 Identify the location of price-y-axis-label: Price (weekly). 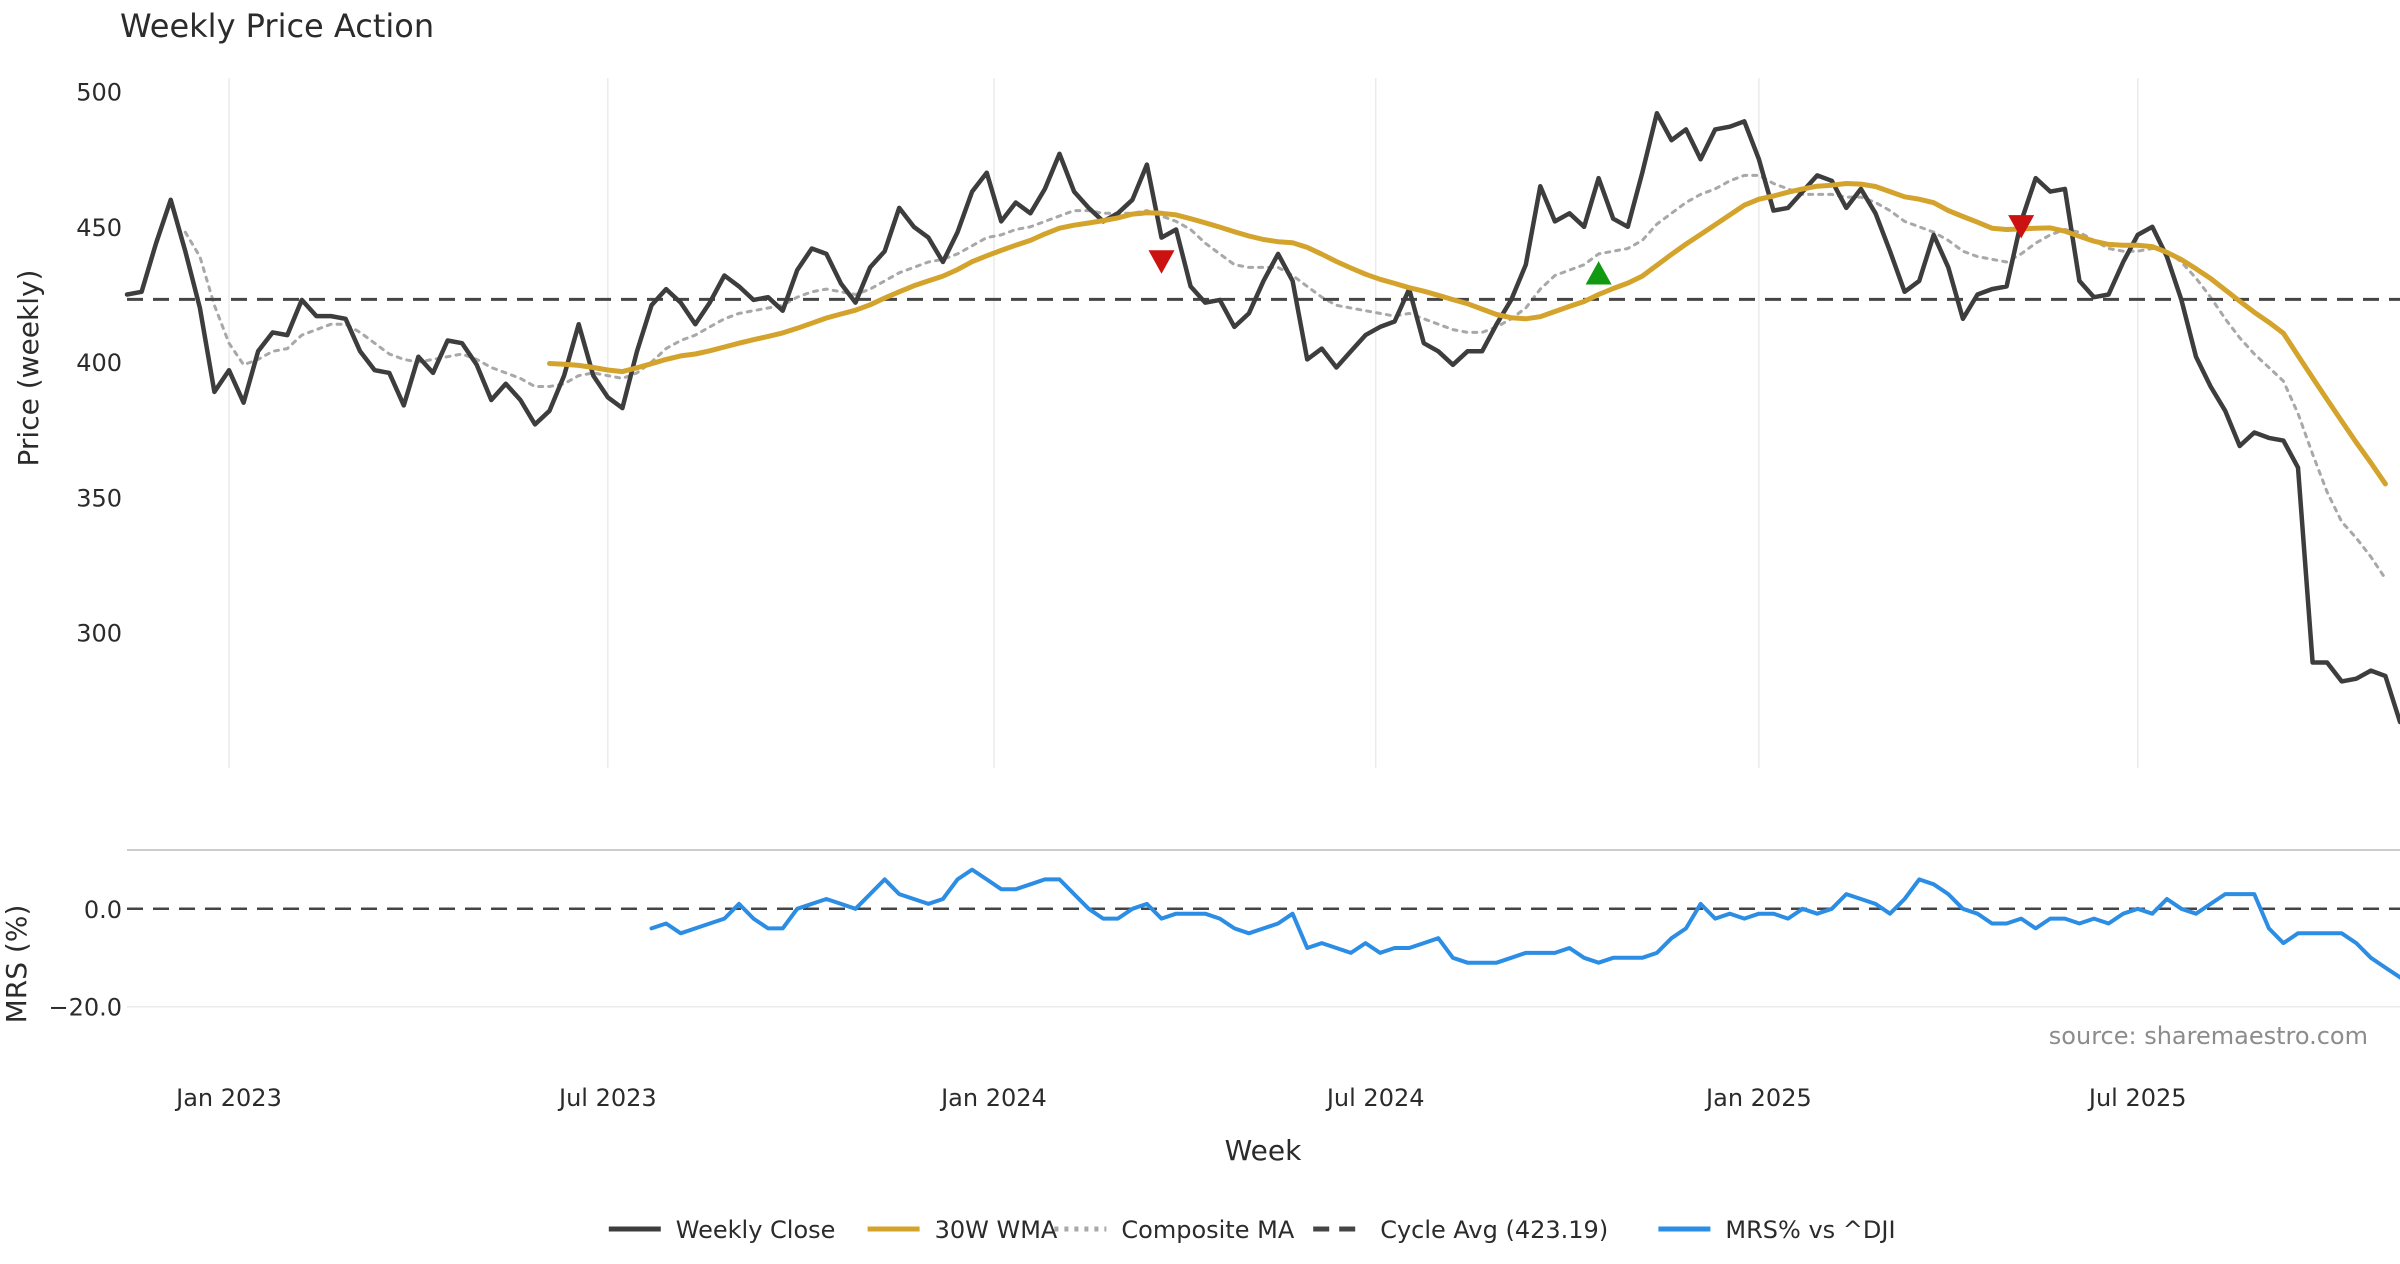
(28, 368).